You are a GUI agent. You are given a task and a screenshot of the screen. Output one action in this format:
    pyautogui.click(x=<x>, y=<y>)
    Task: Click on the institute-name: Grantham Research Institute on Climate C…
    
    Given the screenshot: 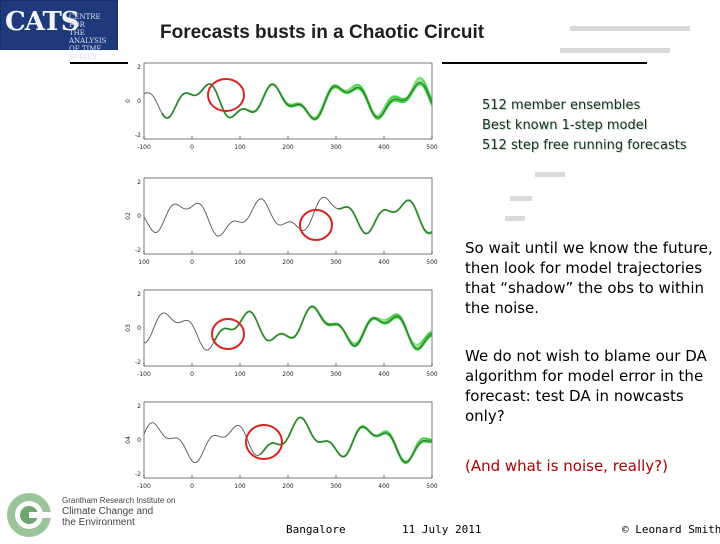 What is the action you would take?
    pyautogui.click(x=118, y=511)
    